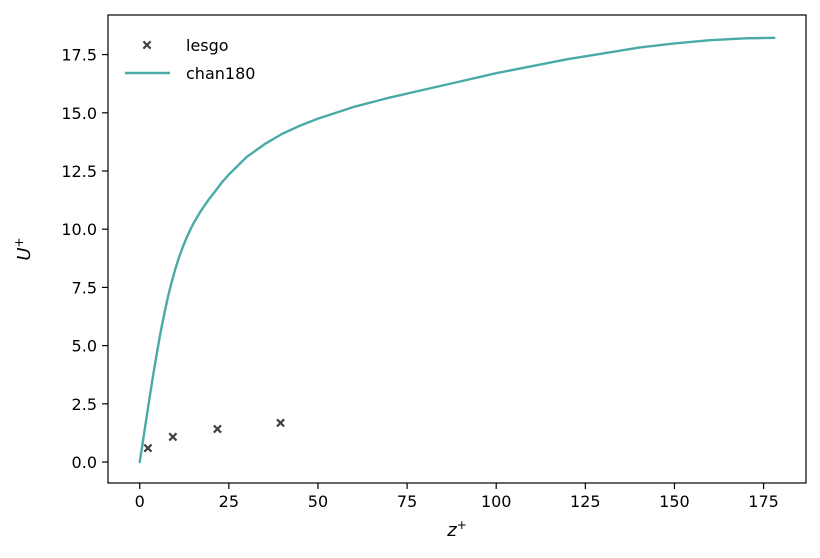  What do you see at coordinates (220, 73) in the screenshot?
I see `legend-label-chan180: chan180` at bounding box center [220, 73].